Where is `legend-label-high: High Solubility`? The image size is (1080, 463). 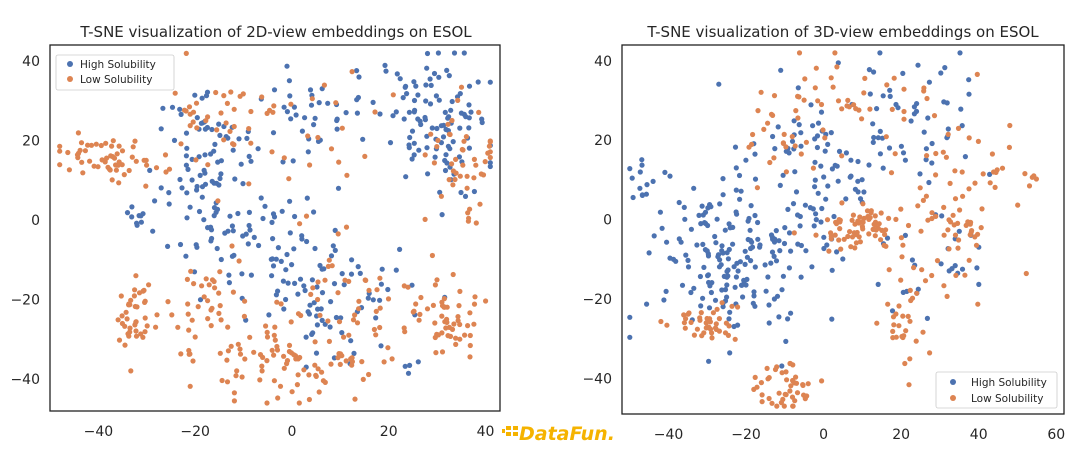 legend-label-high: High Solubility is located at coordinates (1009, 383).